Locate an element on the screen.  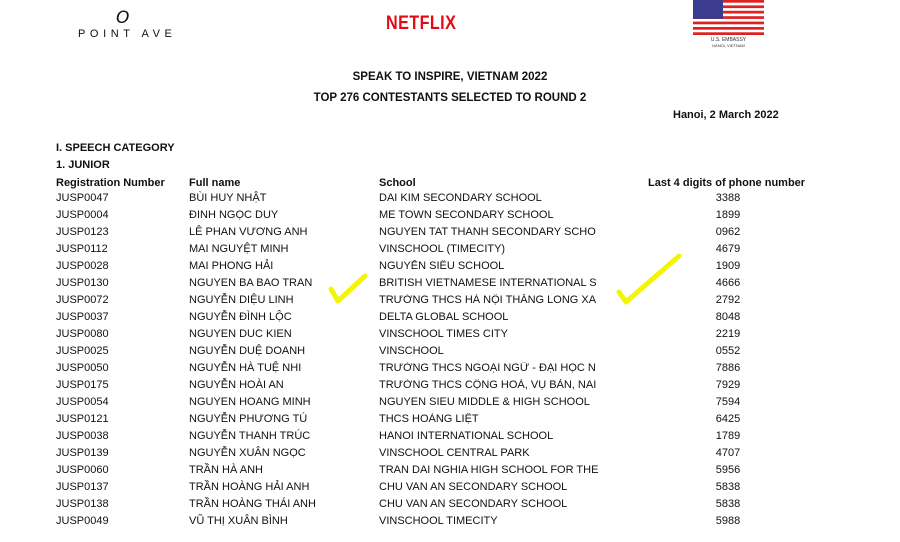
netflix-logo: NETFLIX is located at coordinates (421, 23).